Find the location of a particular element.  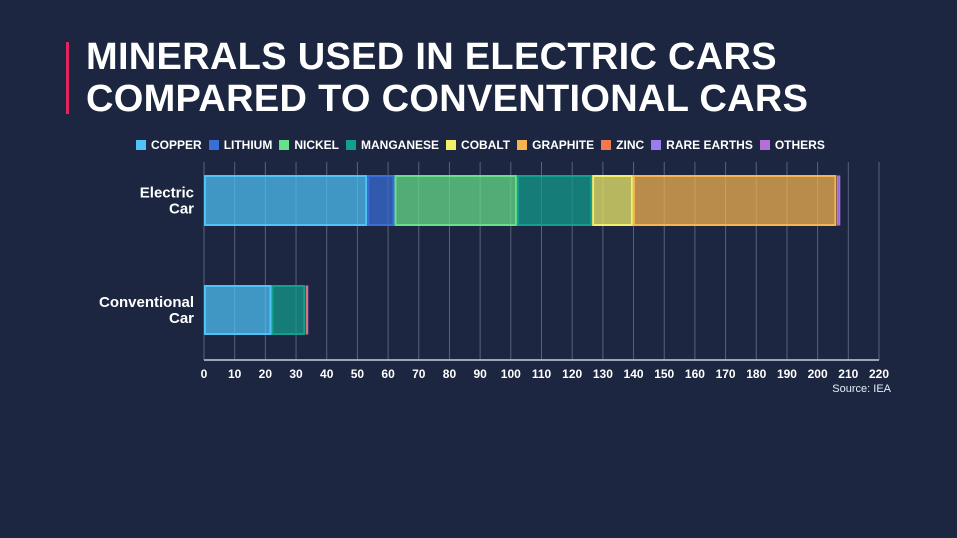

category-label-1: Conventional Car is located at coordinates (146, 310).